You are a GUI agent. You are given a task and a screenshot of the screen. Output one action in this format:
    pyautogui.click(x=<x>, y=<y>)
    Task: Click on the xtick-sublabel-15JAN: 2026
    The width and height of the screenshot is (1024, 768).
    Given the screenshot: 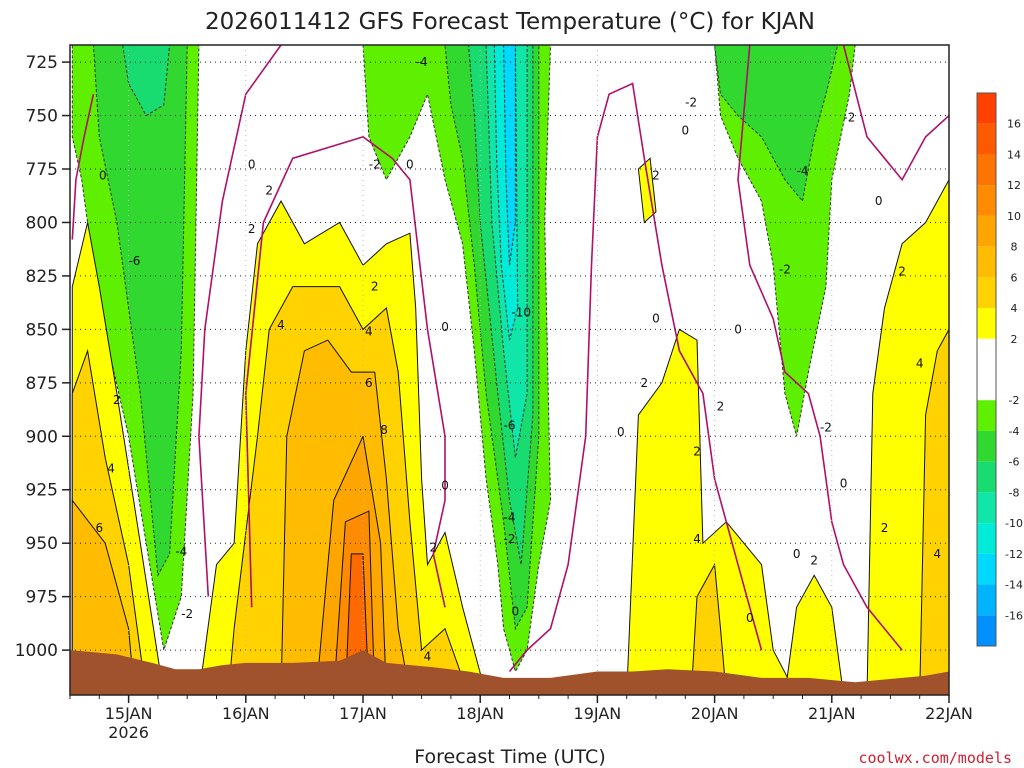 What is the action you would take?
    pyautogui.click(x=128, y=732)
    